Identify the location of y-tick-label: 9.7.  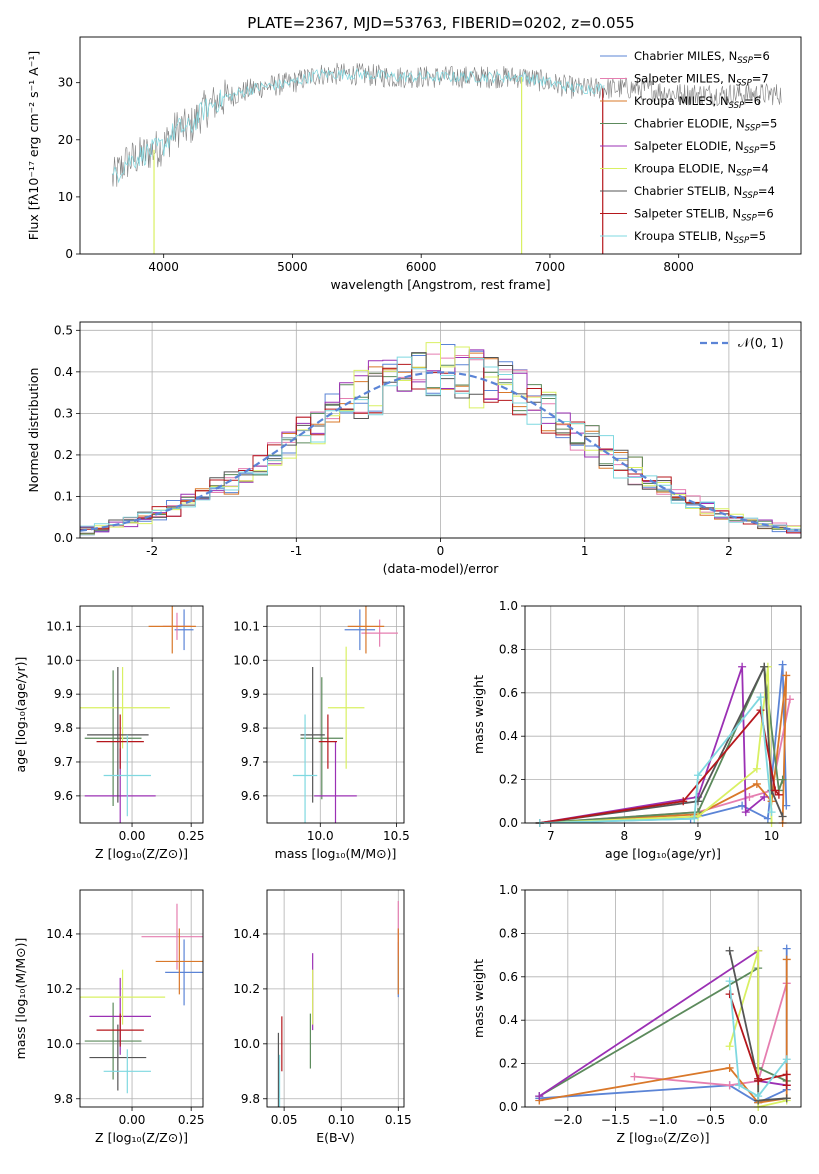
(63, 762).